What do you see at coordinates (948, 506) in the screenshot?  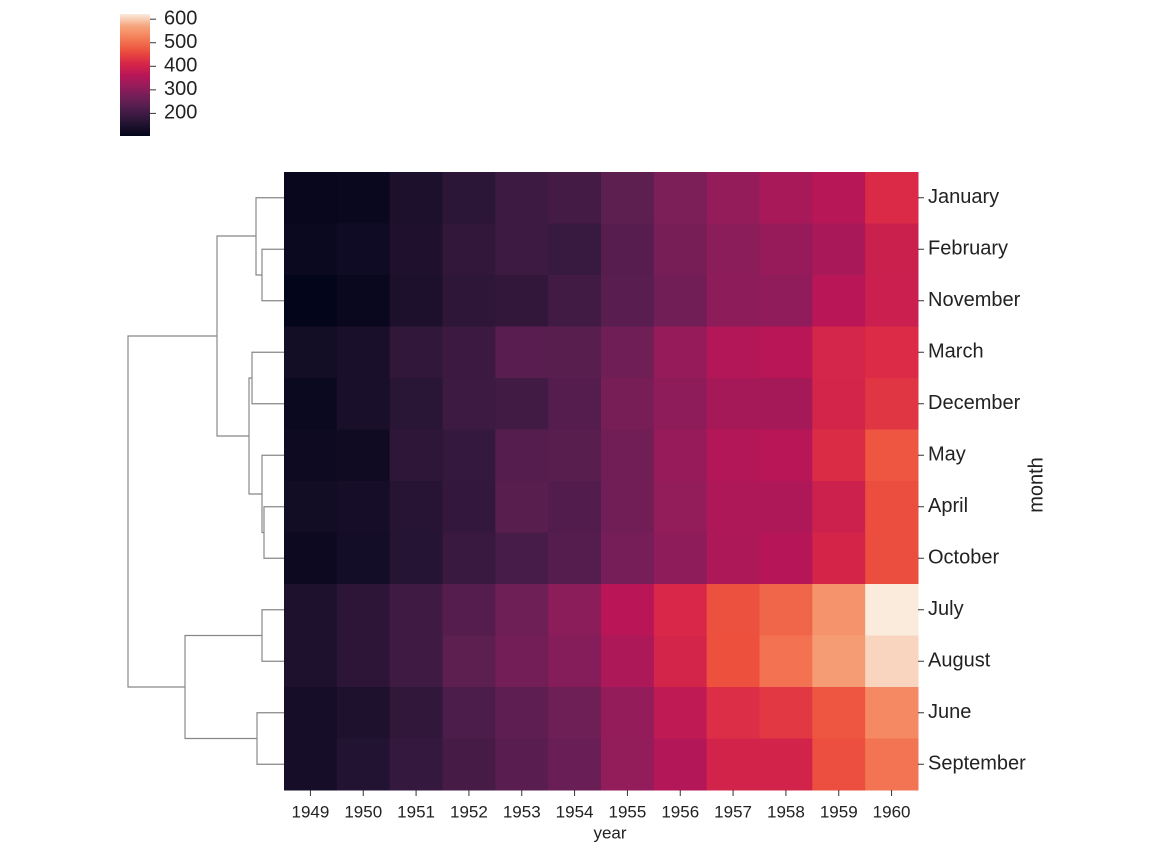 I see `y-tick-label: April` at bounding box center [948, 506].